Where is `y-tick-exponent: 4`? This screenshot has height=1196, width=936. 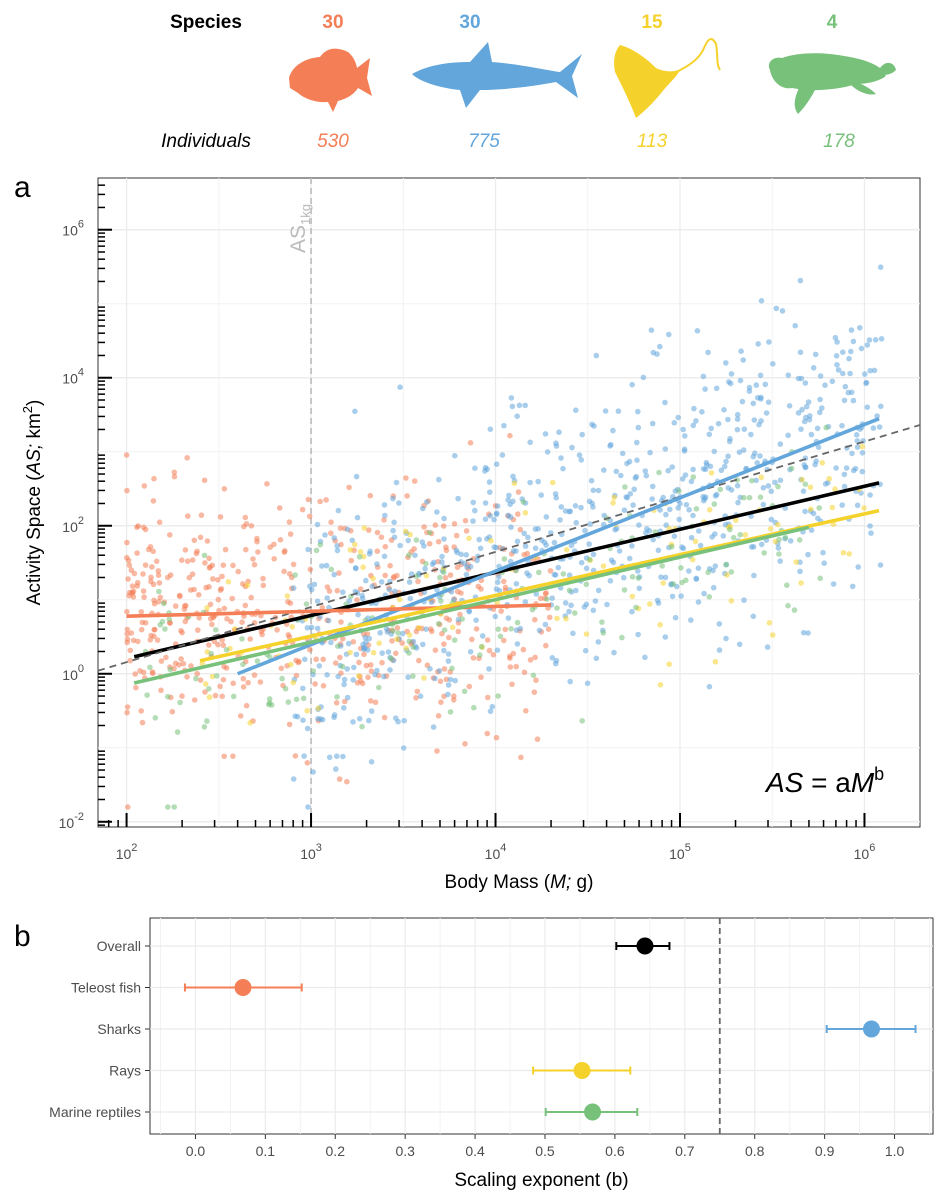
y-tick-exponent: 4 is located at coordinates (81, 373).